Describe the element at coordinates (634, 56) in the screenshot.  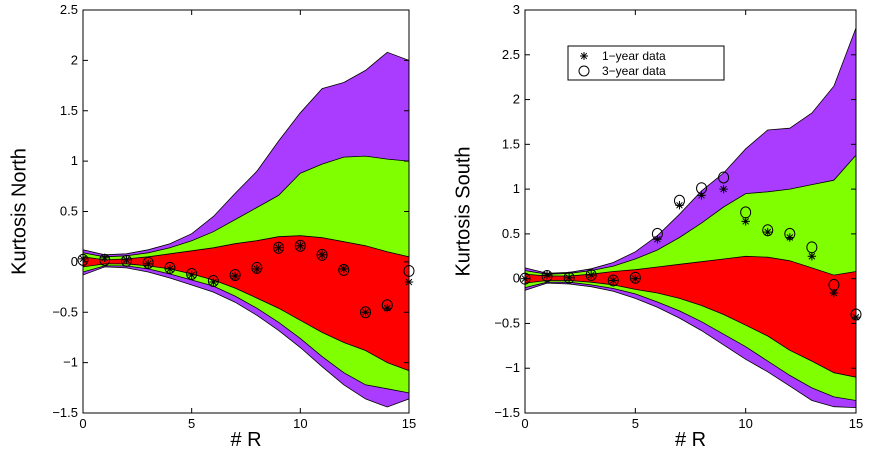
I see `legend-label-1yr: 1−year data` at that location.